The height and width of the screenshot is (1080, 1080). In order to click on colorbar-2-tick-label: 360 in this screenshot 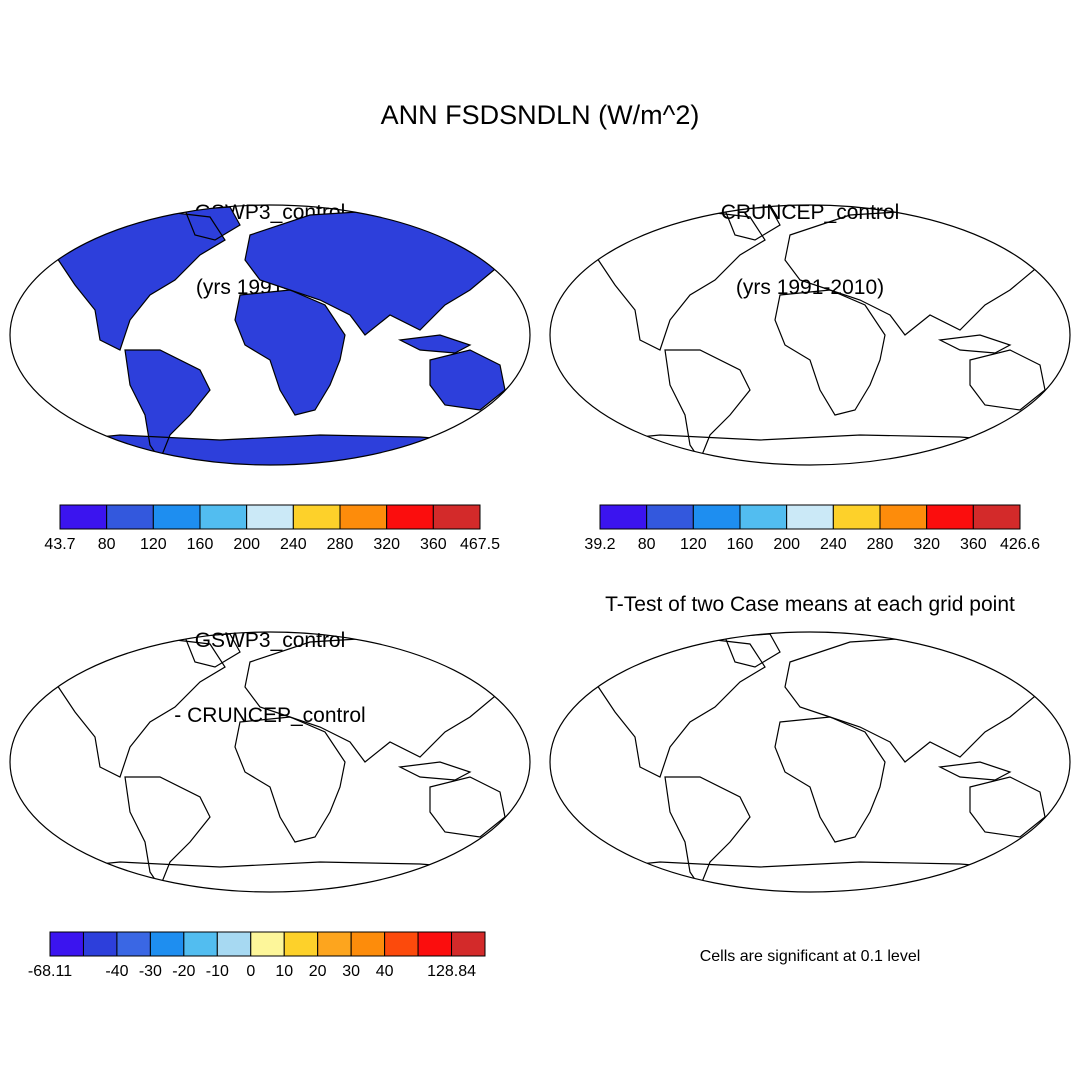, I will do `click(973, 544)`.